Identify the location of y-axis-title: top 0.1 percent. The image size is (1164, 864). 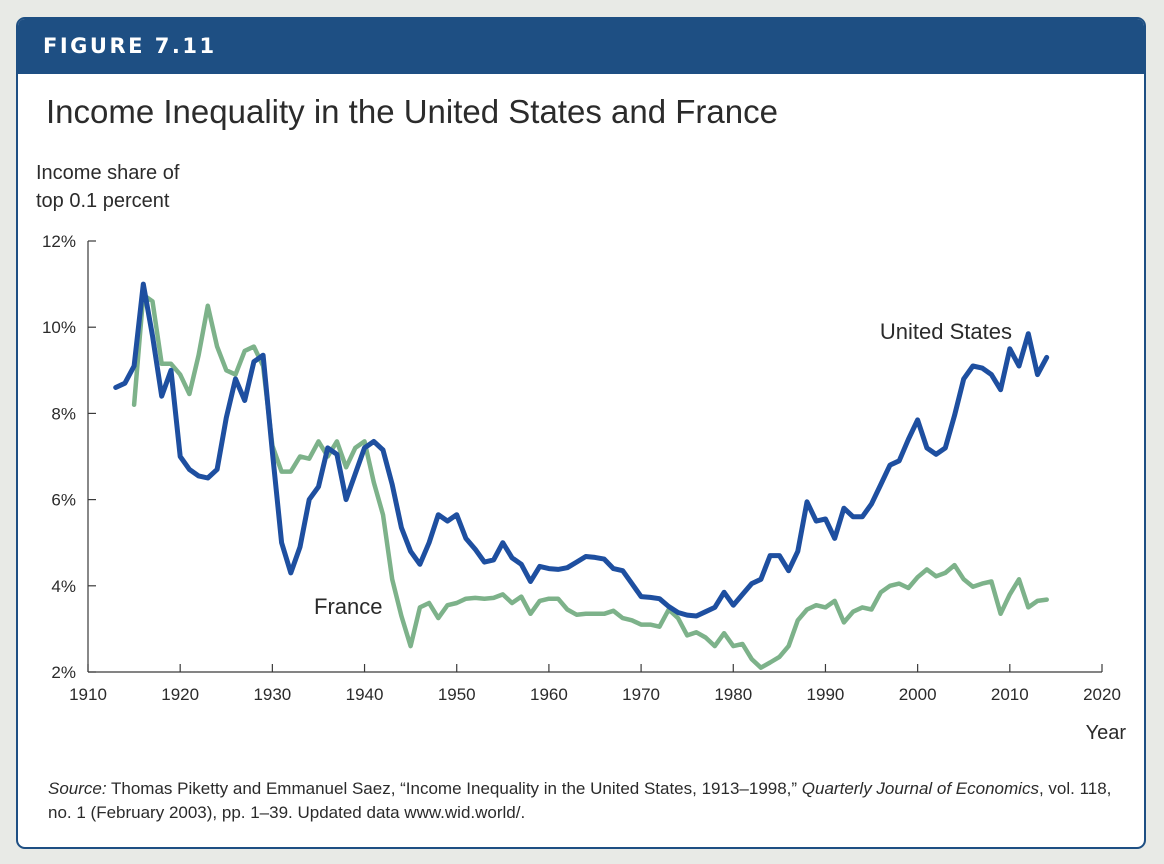
(103, 201).